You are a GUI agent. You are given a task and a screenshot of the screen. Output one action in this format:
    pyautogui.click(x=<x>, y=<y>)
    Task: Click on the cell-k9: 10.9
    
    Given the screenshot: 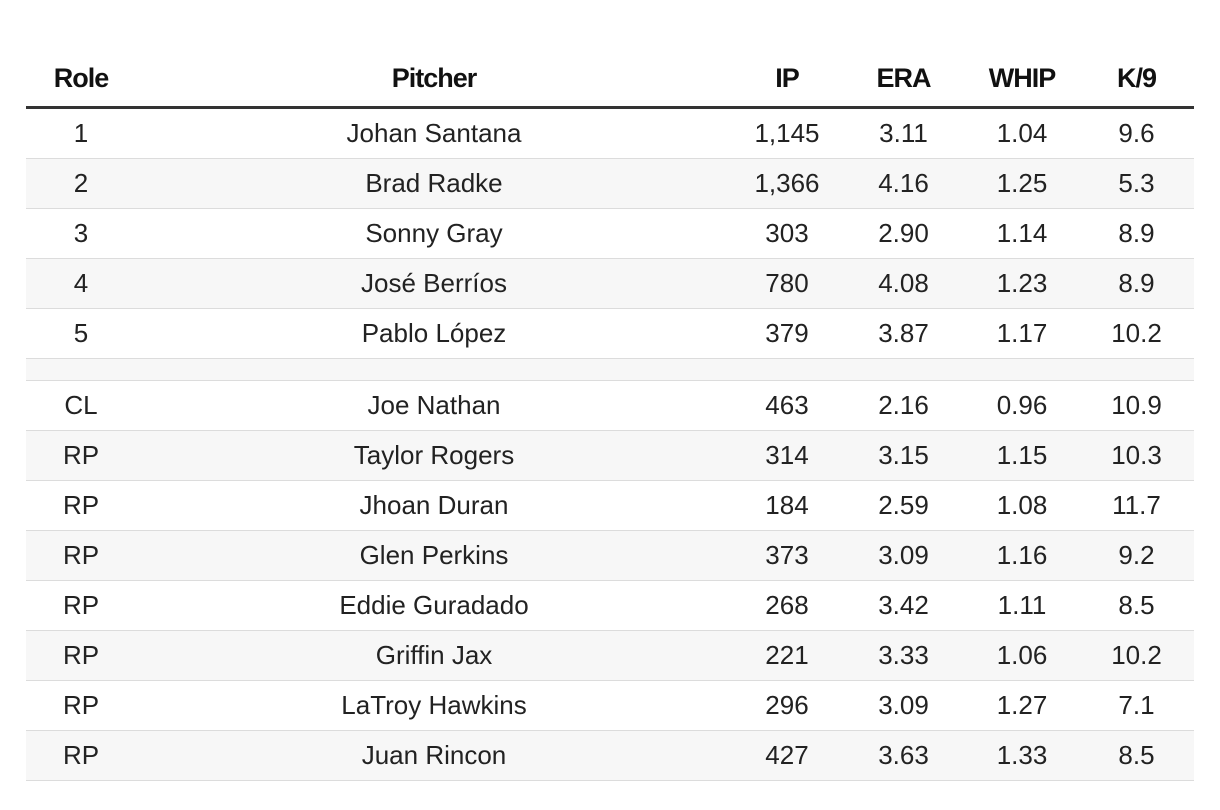 What is the action you would take?
    pyautogui.click(x=1136, y=405)
    